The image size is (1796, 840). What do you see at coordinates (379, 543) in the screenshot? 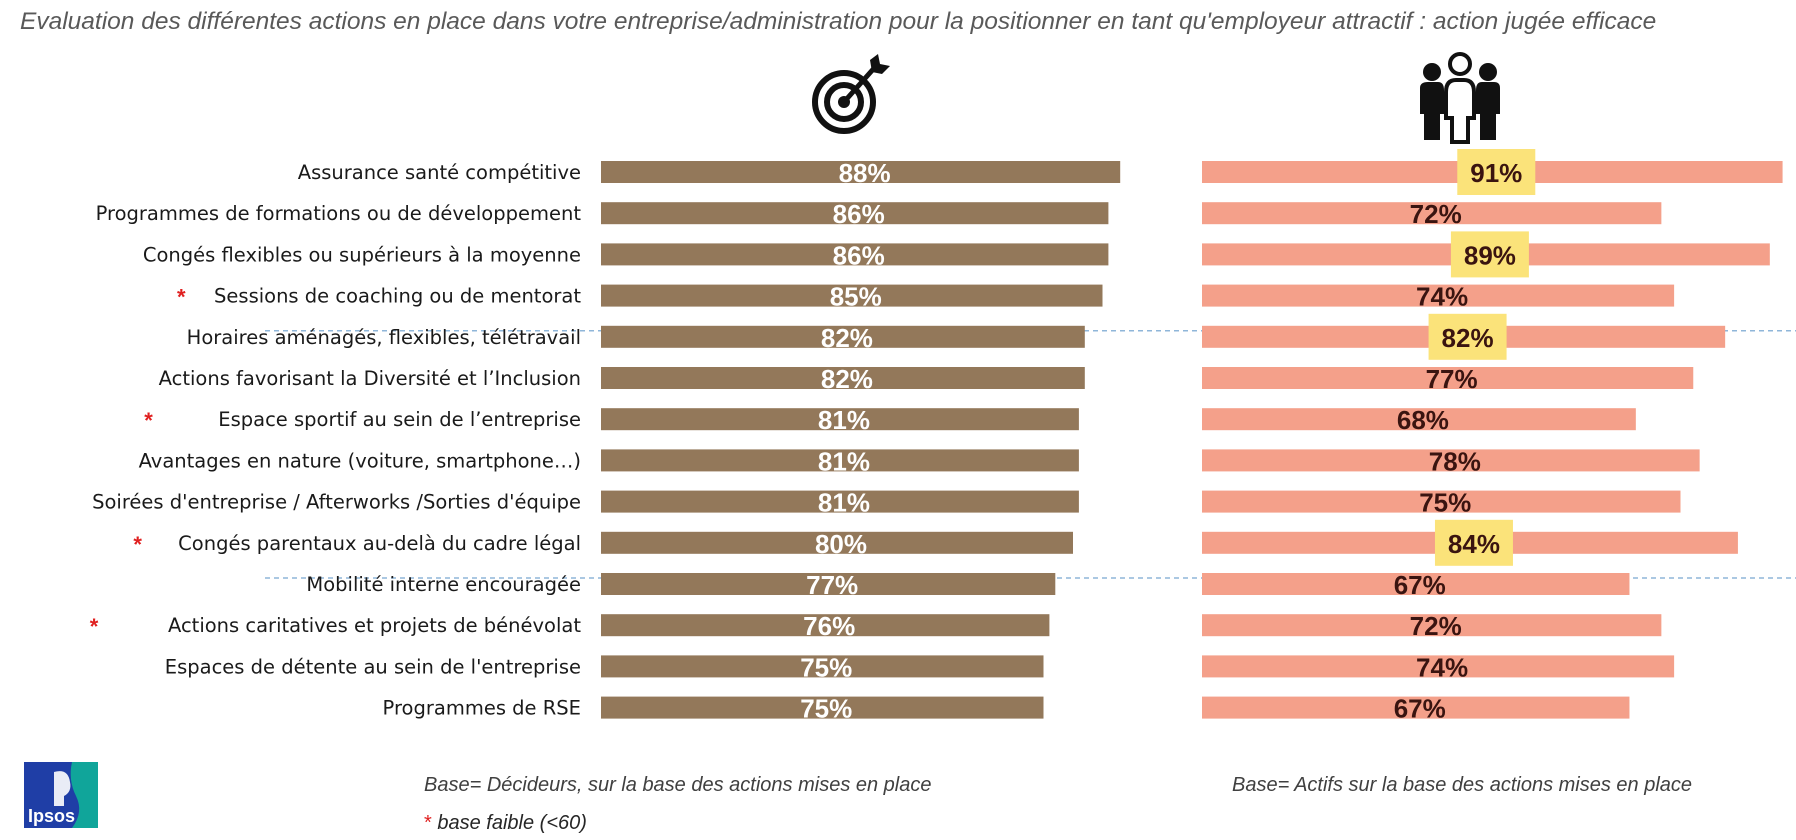
I see `category-label: Congés parentaux au-delà du cadre légal` at bounding box center [379, 543].